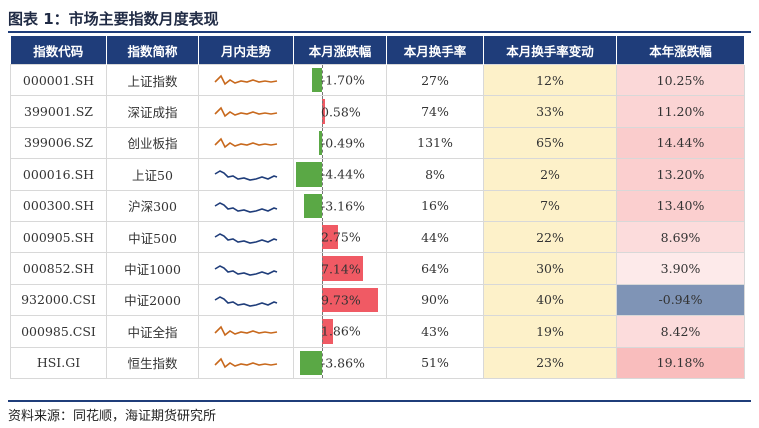  Describe the element at coordinates (550, 268) in the screenshot. I see `turnover-change-value: 30%` at that location.